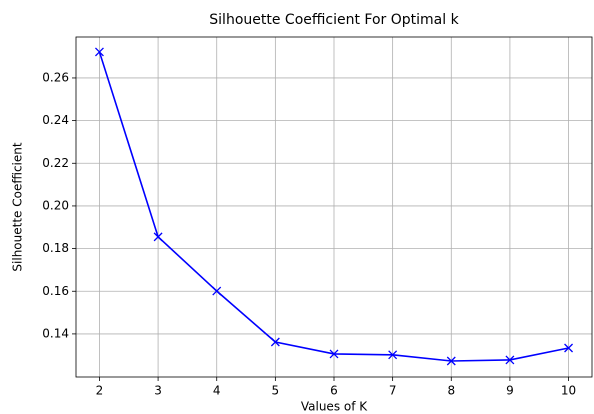  Describe the element at coordinates (158, 391) in the screenshot. I see `x-tick-label: 3` at that location.